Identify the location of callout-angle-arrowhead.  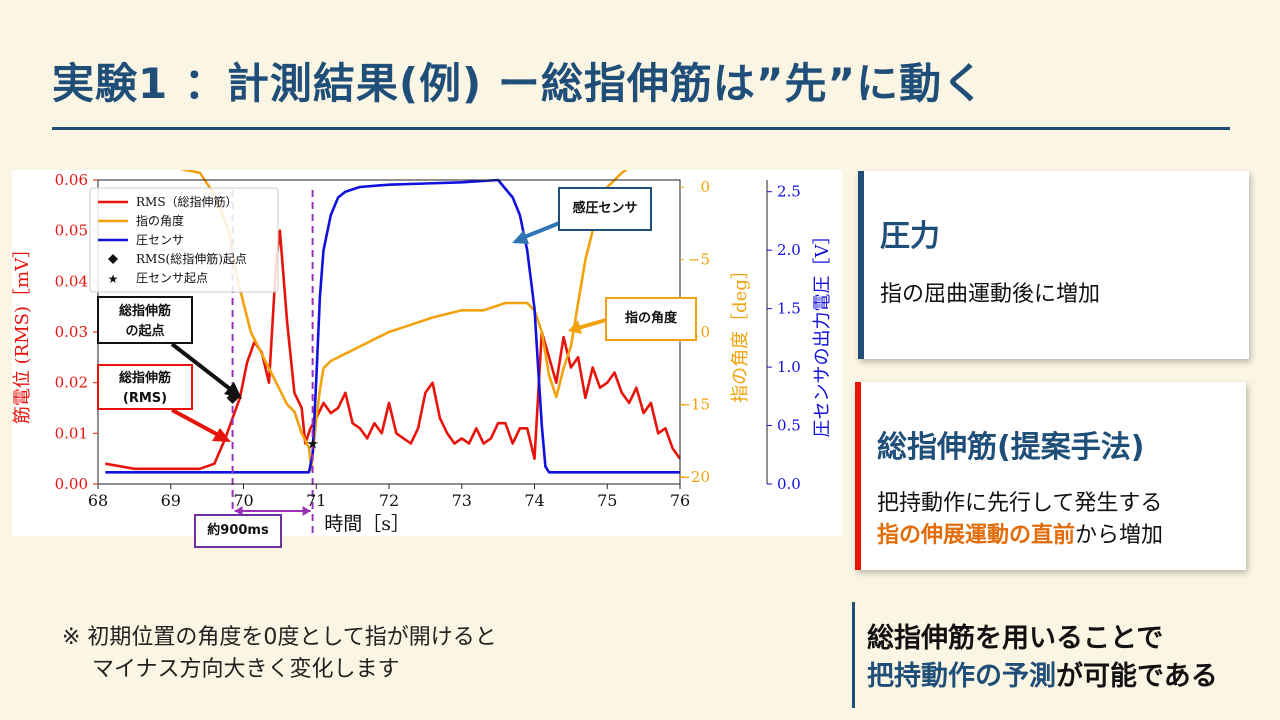
(575, 327).